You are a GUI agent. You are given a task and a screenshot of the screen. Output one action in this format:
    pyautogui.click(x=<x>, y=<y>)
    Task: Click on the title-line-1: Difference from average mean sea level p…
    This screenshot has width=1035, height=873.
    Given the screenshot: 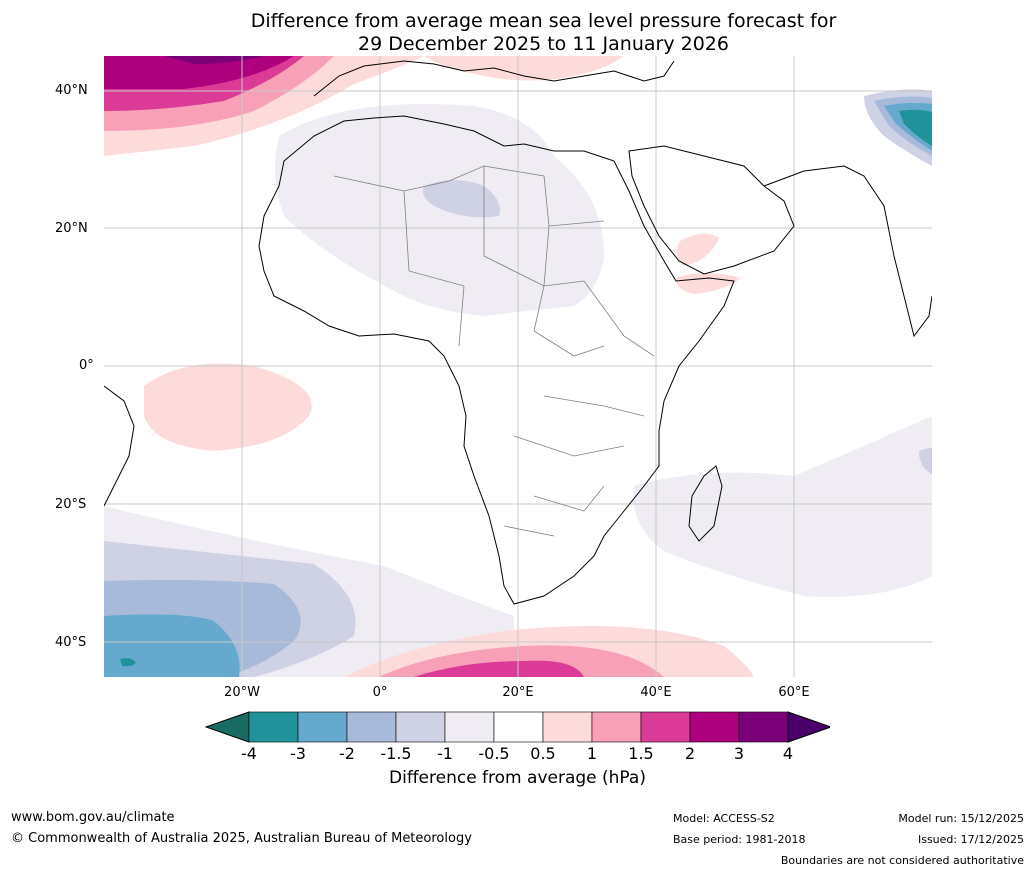 What is the action you would take?
    pyautogui.click(x=543, y=21)
    